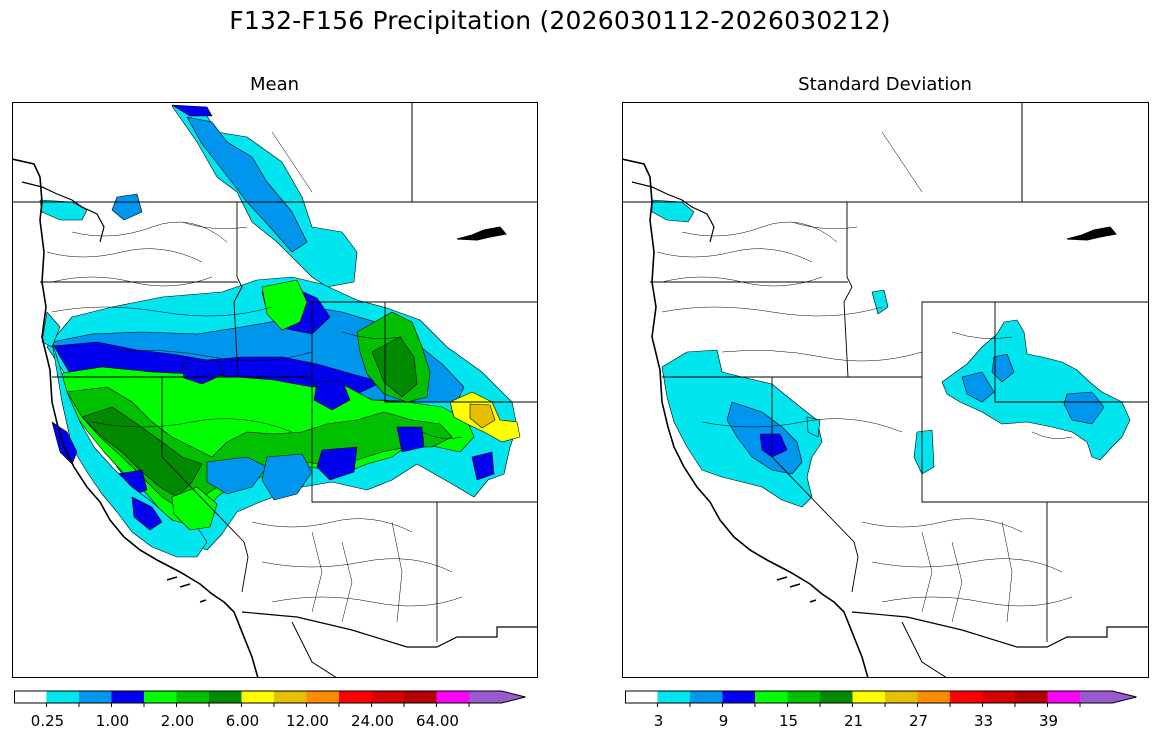  What do you see at coordinates (885, 84) in the screenshot?
I see `std-panel-title: Standard Deviation` at bounding box center [885, 84].